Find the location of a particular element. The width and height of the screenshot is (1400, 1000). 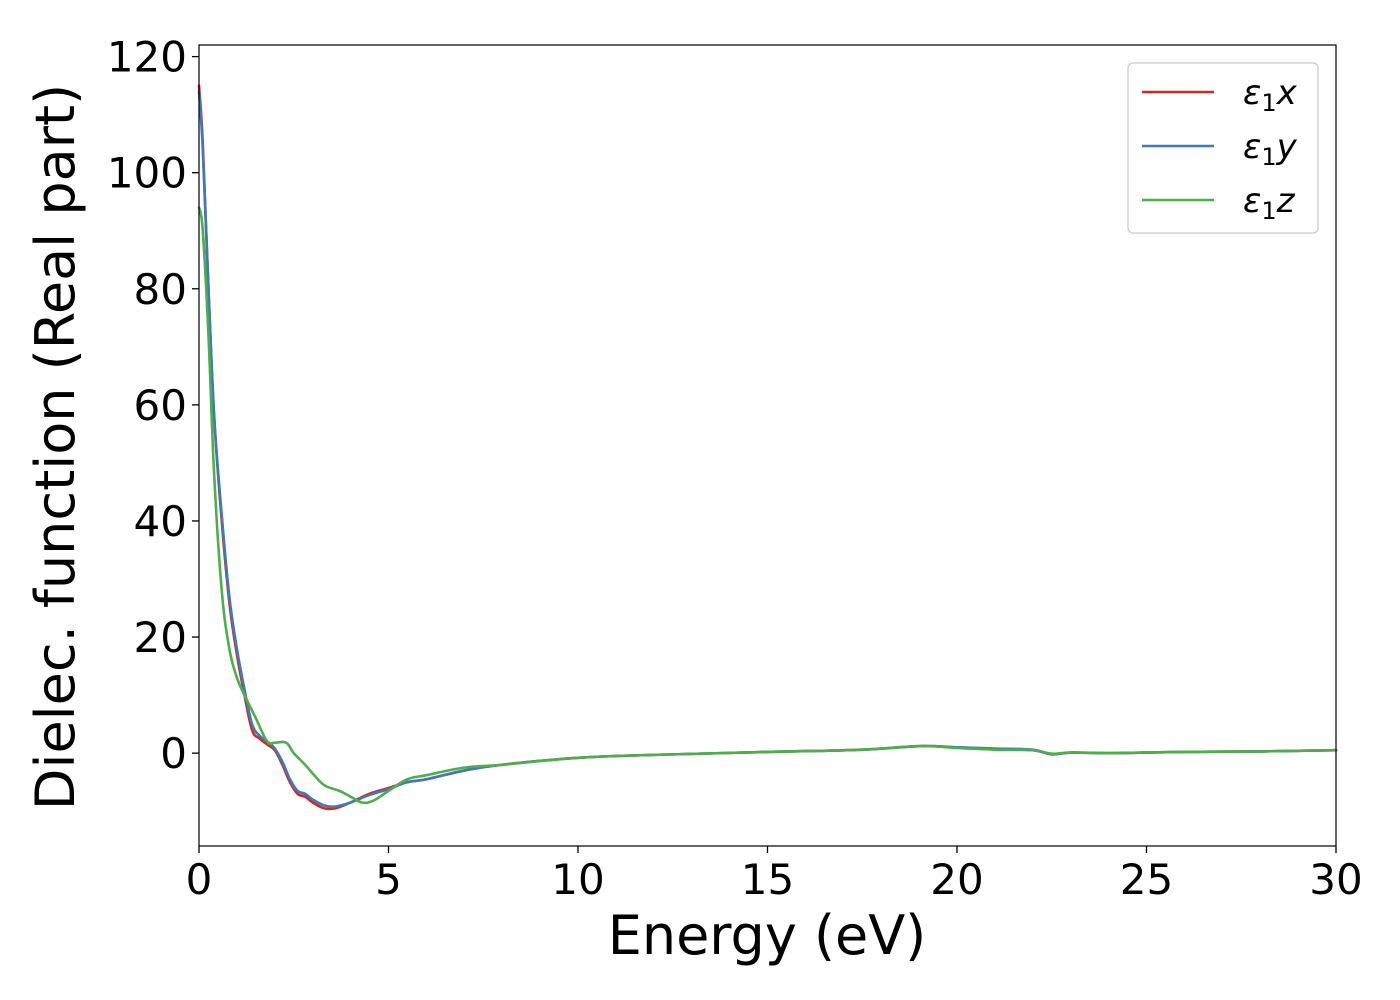

x-tick-label: 15 is located at coordinates (767, 879).